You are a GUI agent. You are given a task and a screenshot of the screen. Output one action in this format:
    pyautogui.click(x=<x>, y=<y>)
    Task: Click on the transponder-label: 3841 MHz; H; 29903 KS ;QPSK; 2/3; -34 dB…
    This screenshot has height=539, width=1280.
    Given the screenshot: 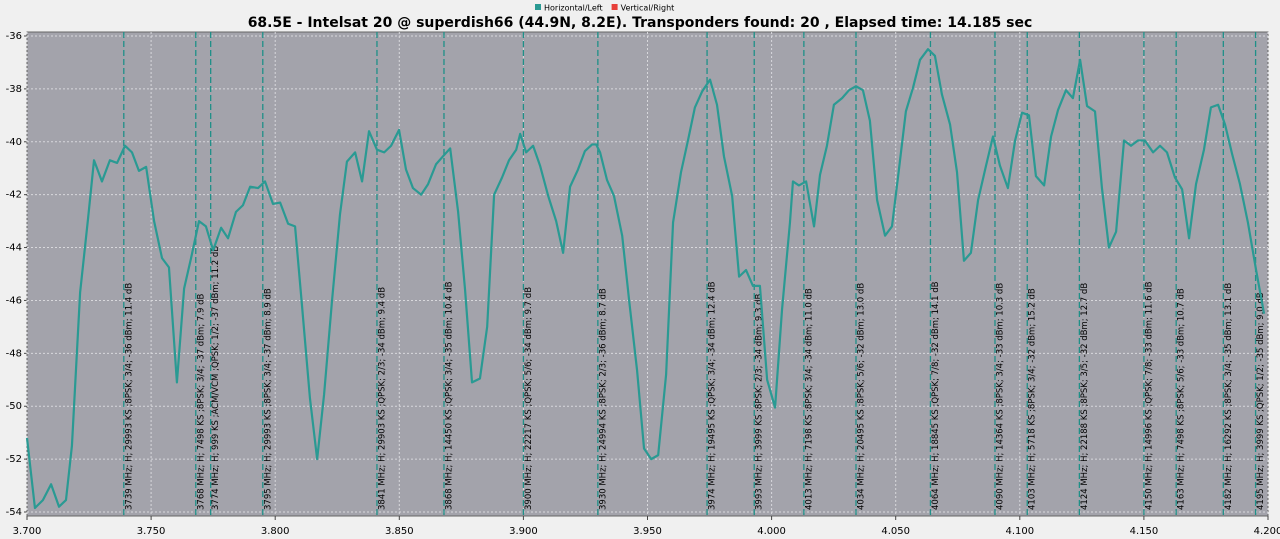 What is the action you would take?
    pyautogui.click(x=382, y=398)
    